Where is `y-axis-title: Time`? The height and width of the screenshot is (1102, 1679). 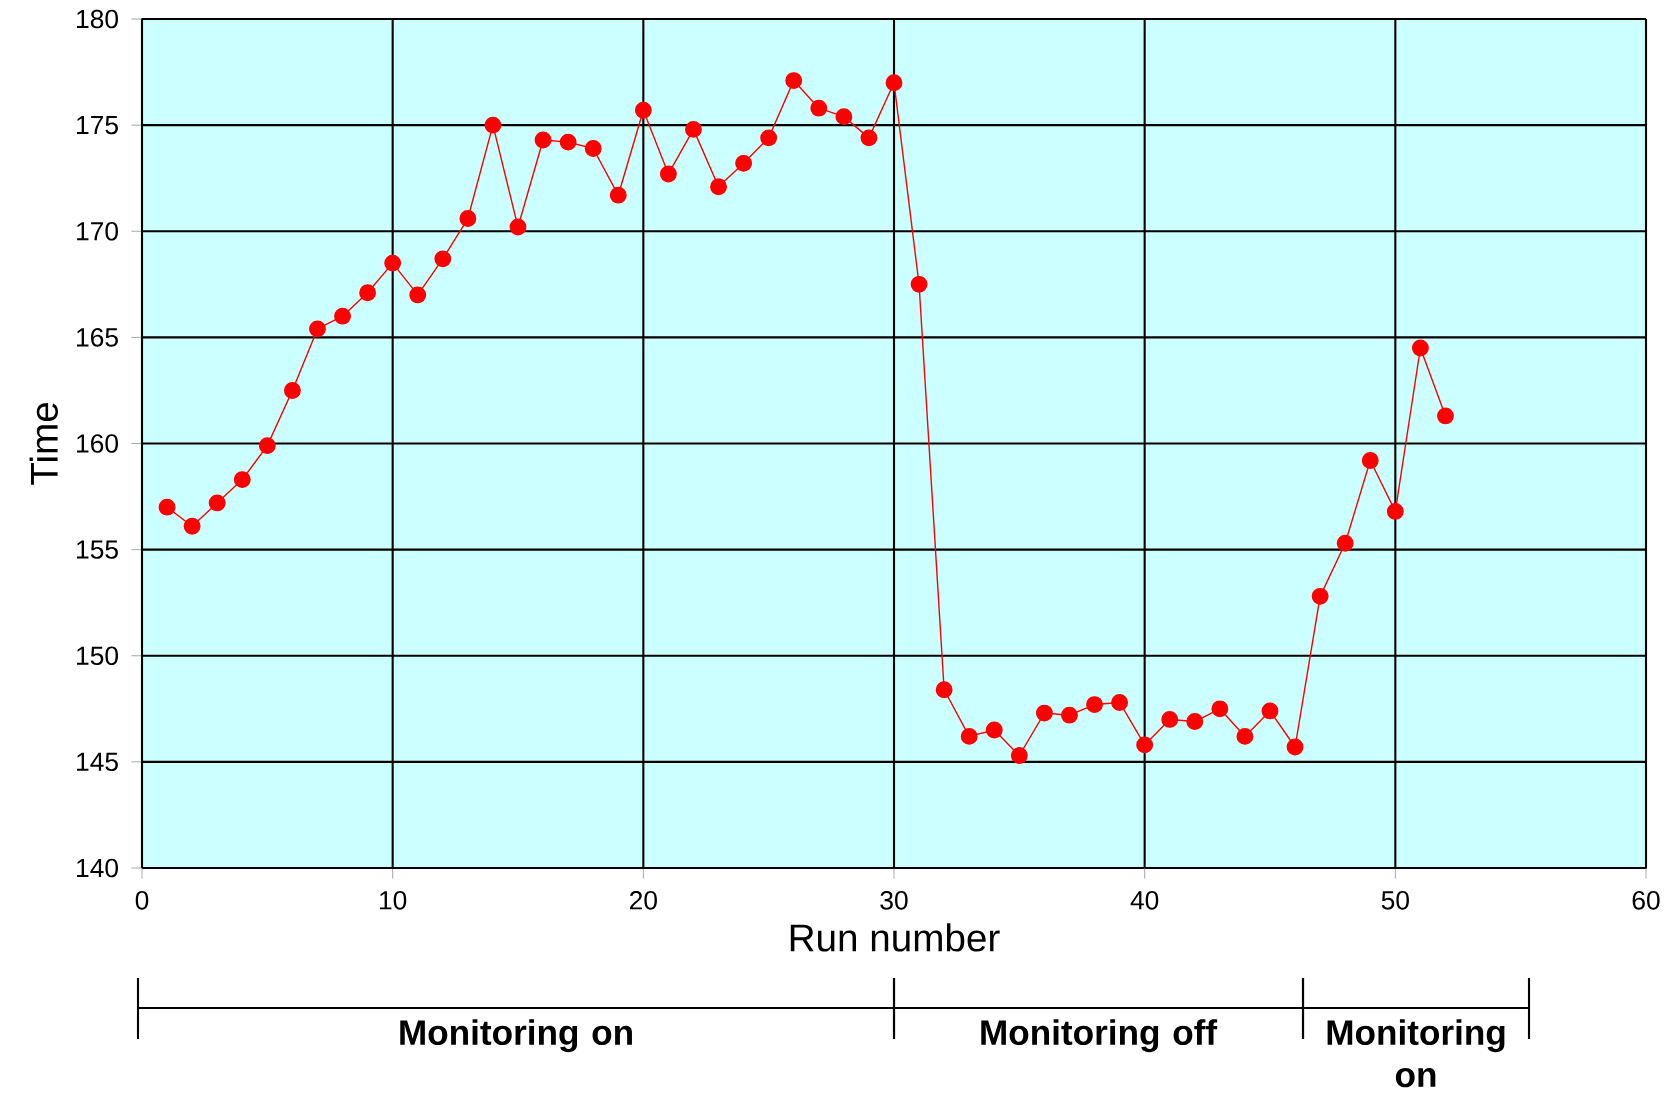 y-axis-title: Time is located at coordinates (43, 443).